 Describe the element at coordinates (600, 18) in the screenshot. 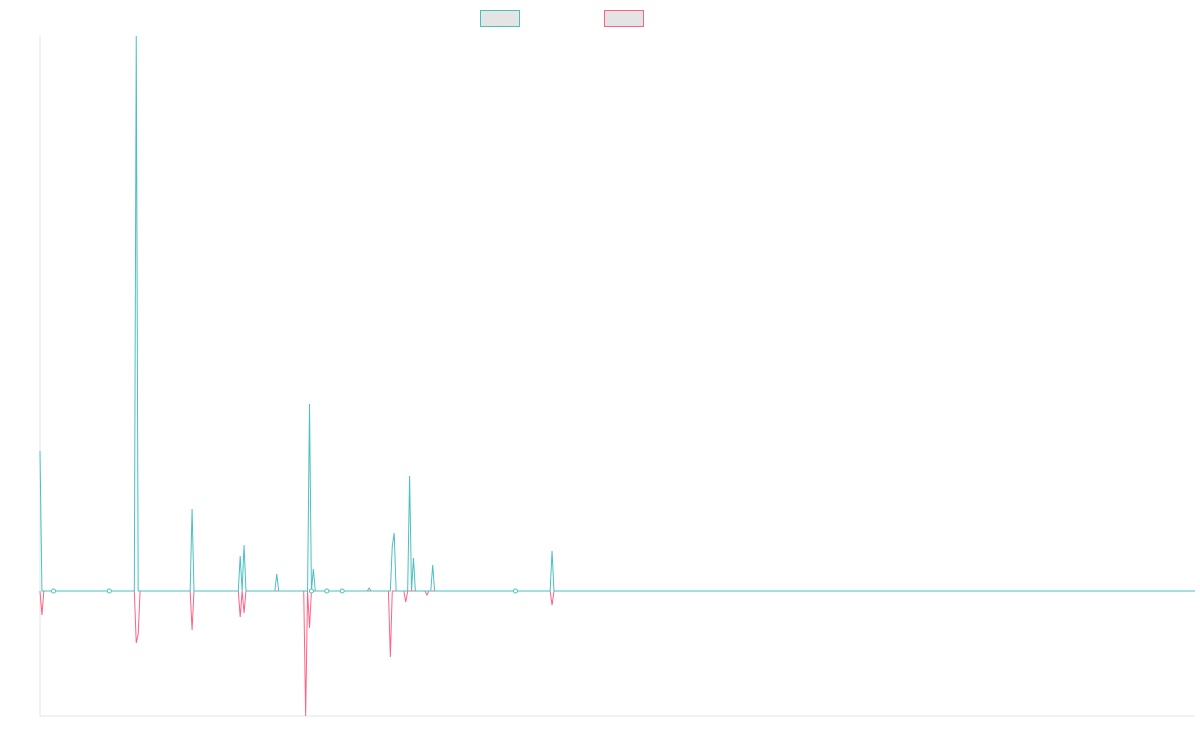

I see `chart-legend` at that location.